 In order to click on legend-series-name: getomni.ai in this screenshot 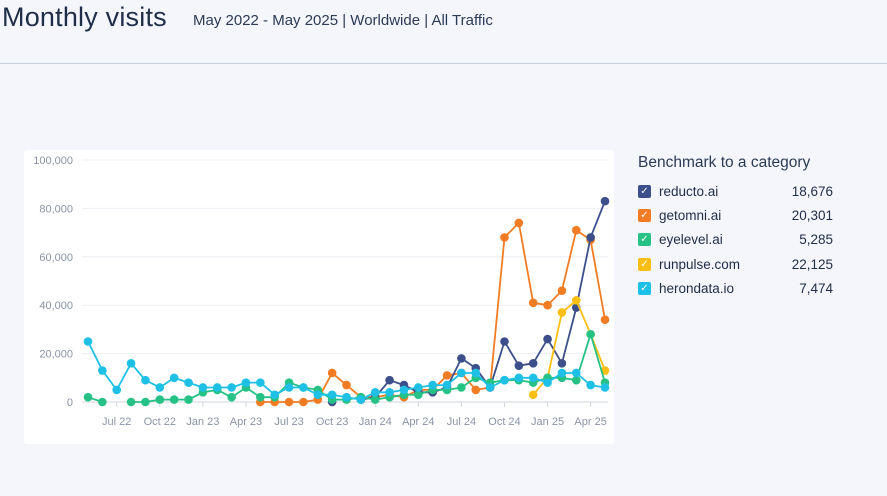, I will do `click(690, 215)`.